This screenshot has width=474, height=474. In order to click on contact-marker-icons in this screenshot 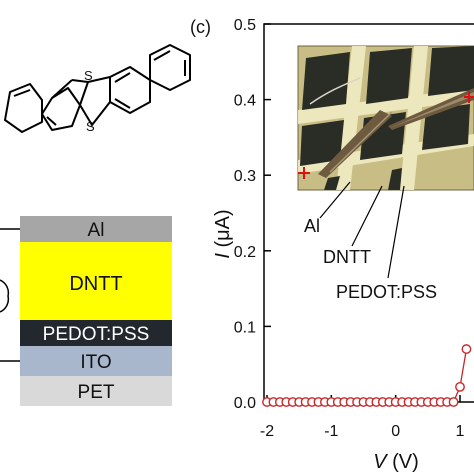, I will do `click(386, 135)`.